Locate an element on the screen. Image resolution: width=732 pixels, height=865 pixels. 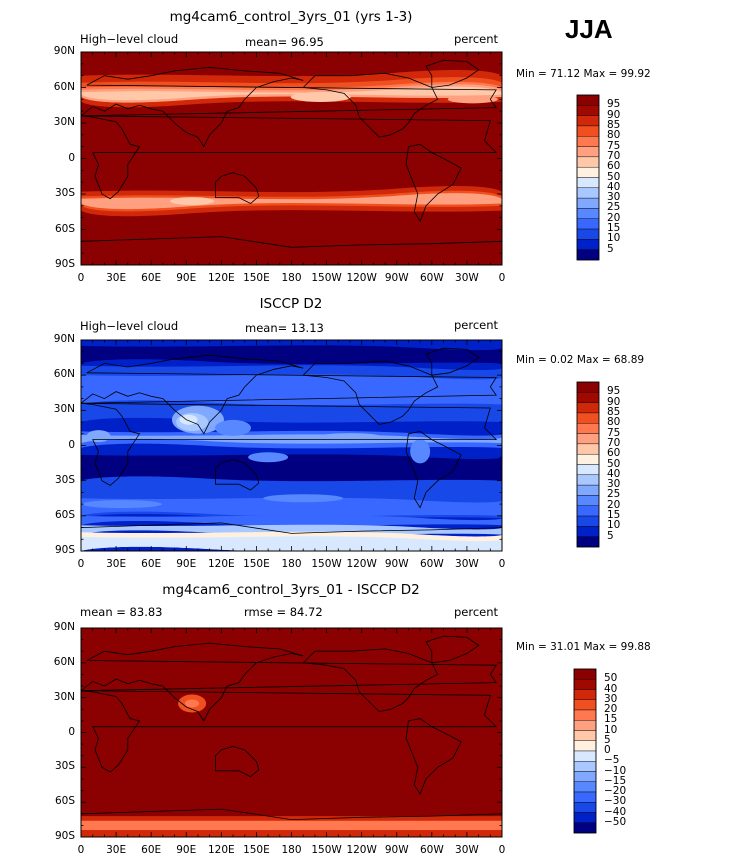
panel1-variable-label: High−level cloud is located at coordinates (129, 39).